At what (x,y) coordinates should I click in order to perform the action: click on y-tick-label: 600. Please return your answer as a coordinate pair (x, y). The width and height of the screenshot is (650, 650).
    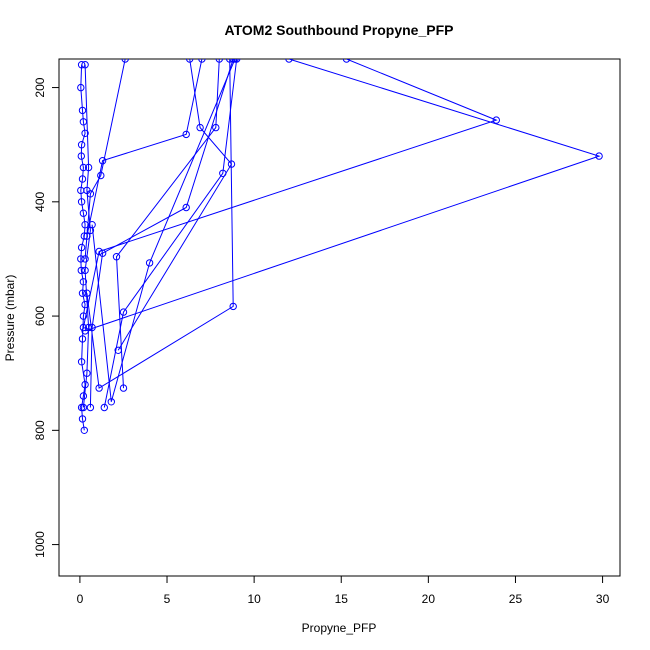
    Looking at the image, I should click on (40, 316).